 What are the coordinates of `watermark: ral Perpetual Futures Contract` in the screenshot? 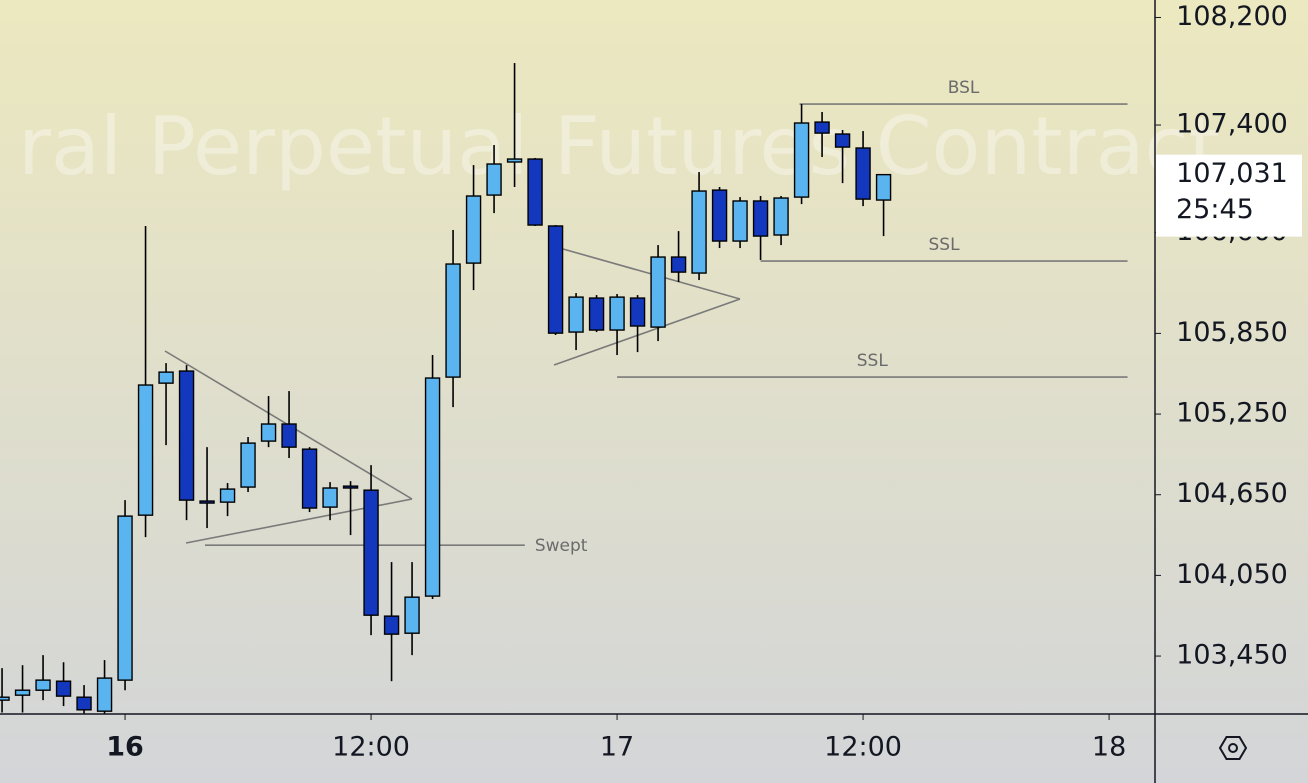 It's located at (619, 146).